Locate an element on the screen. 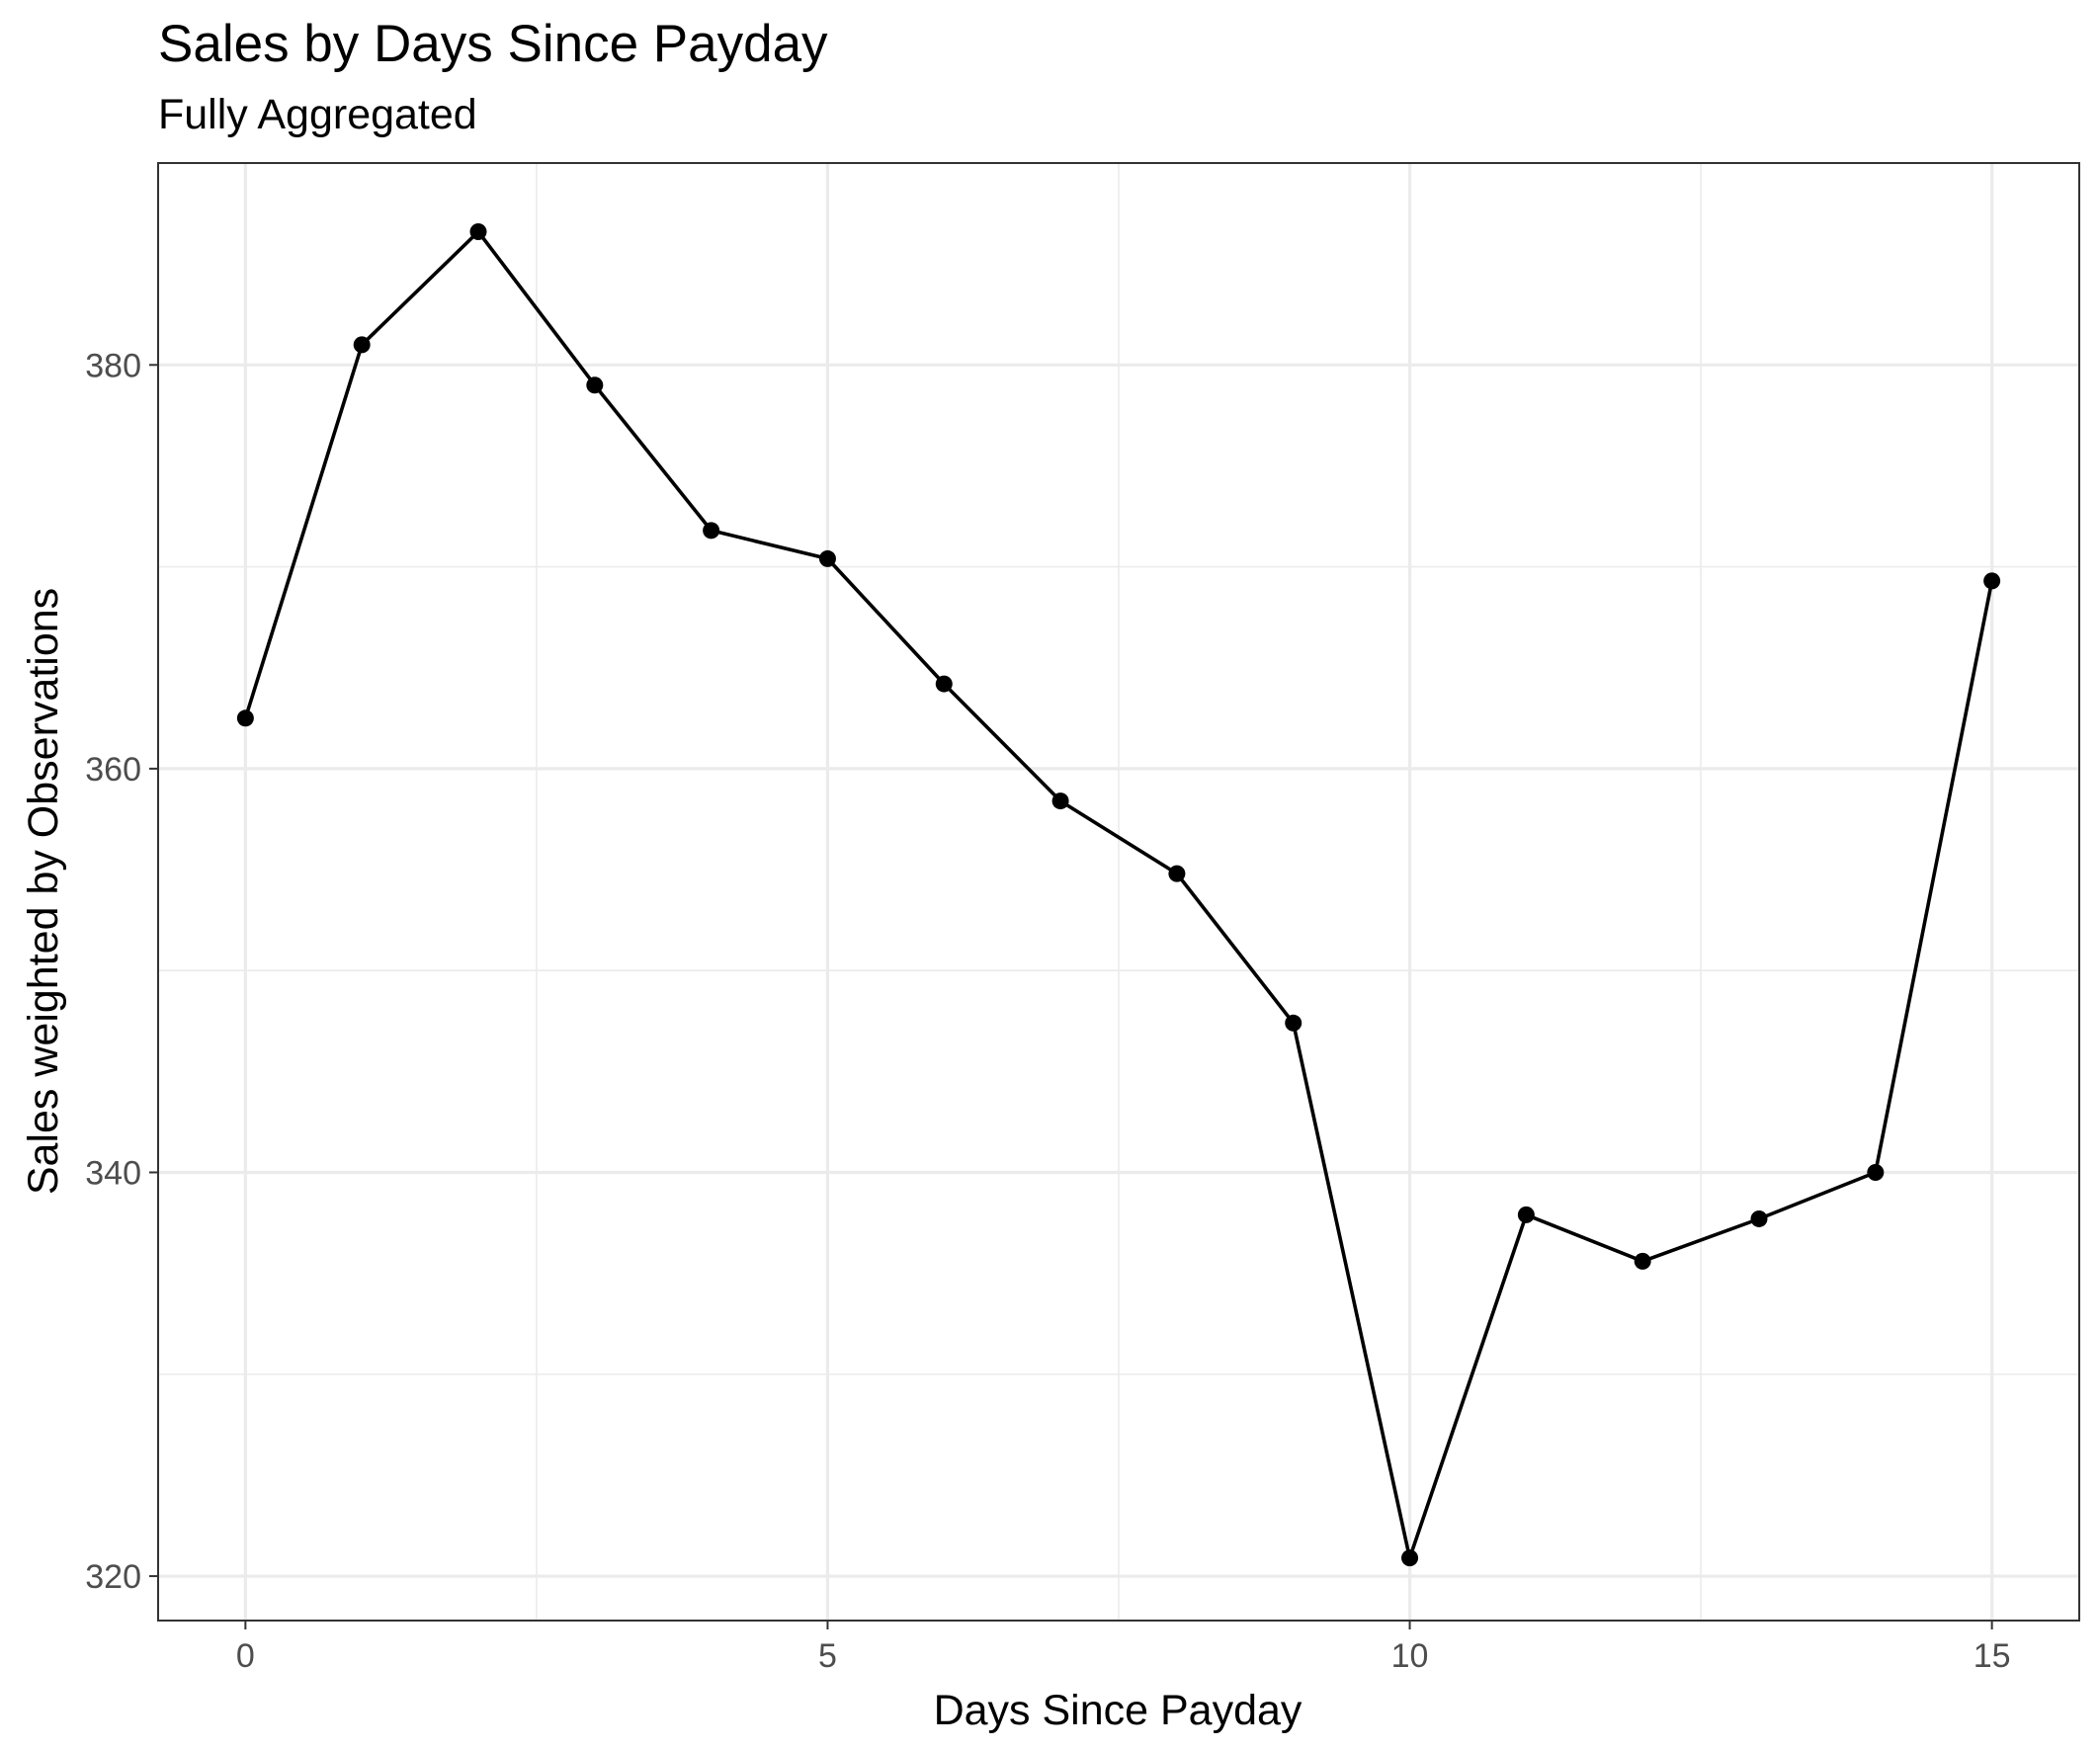 The width and height of the screenshot is (2100, 1750). chart-subtitle: Fully Aggregated is located at coordinates (317, 114).